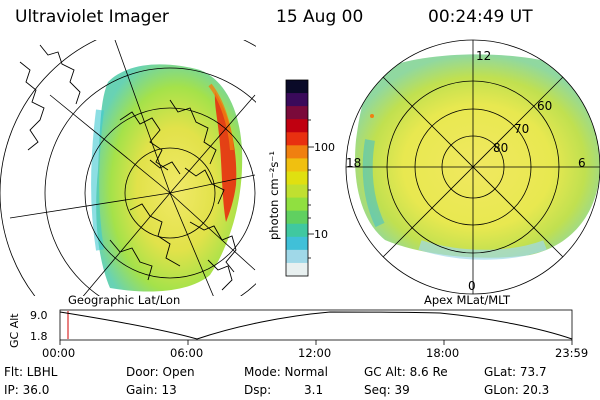 The image size is (600, 400). What do you see at coordinates (92, 17) in the screenshot?
I see `app-title: Ultraviolet Imager` at bounding box center [92, 17].